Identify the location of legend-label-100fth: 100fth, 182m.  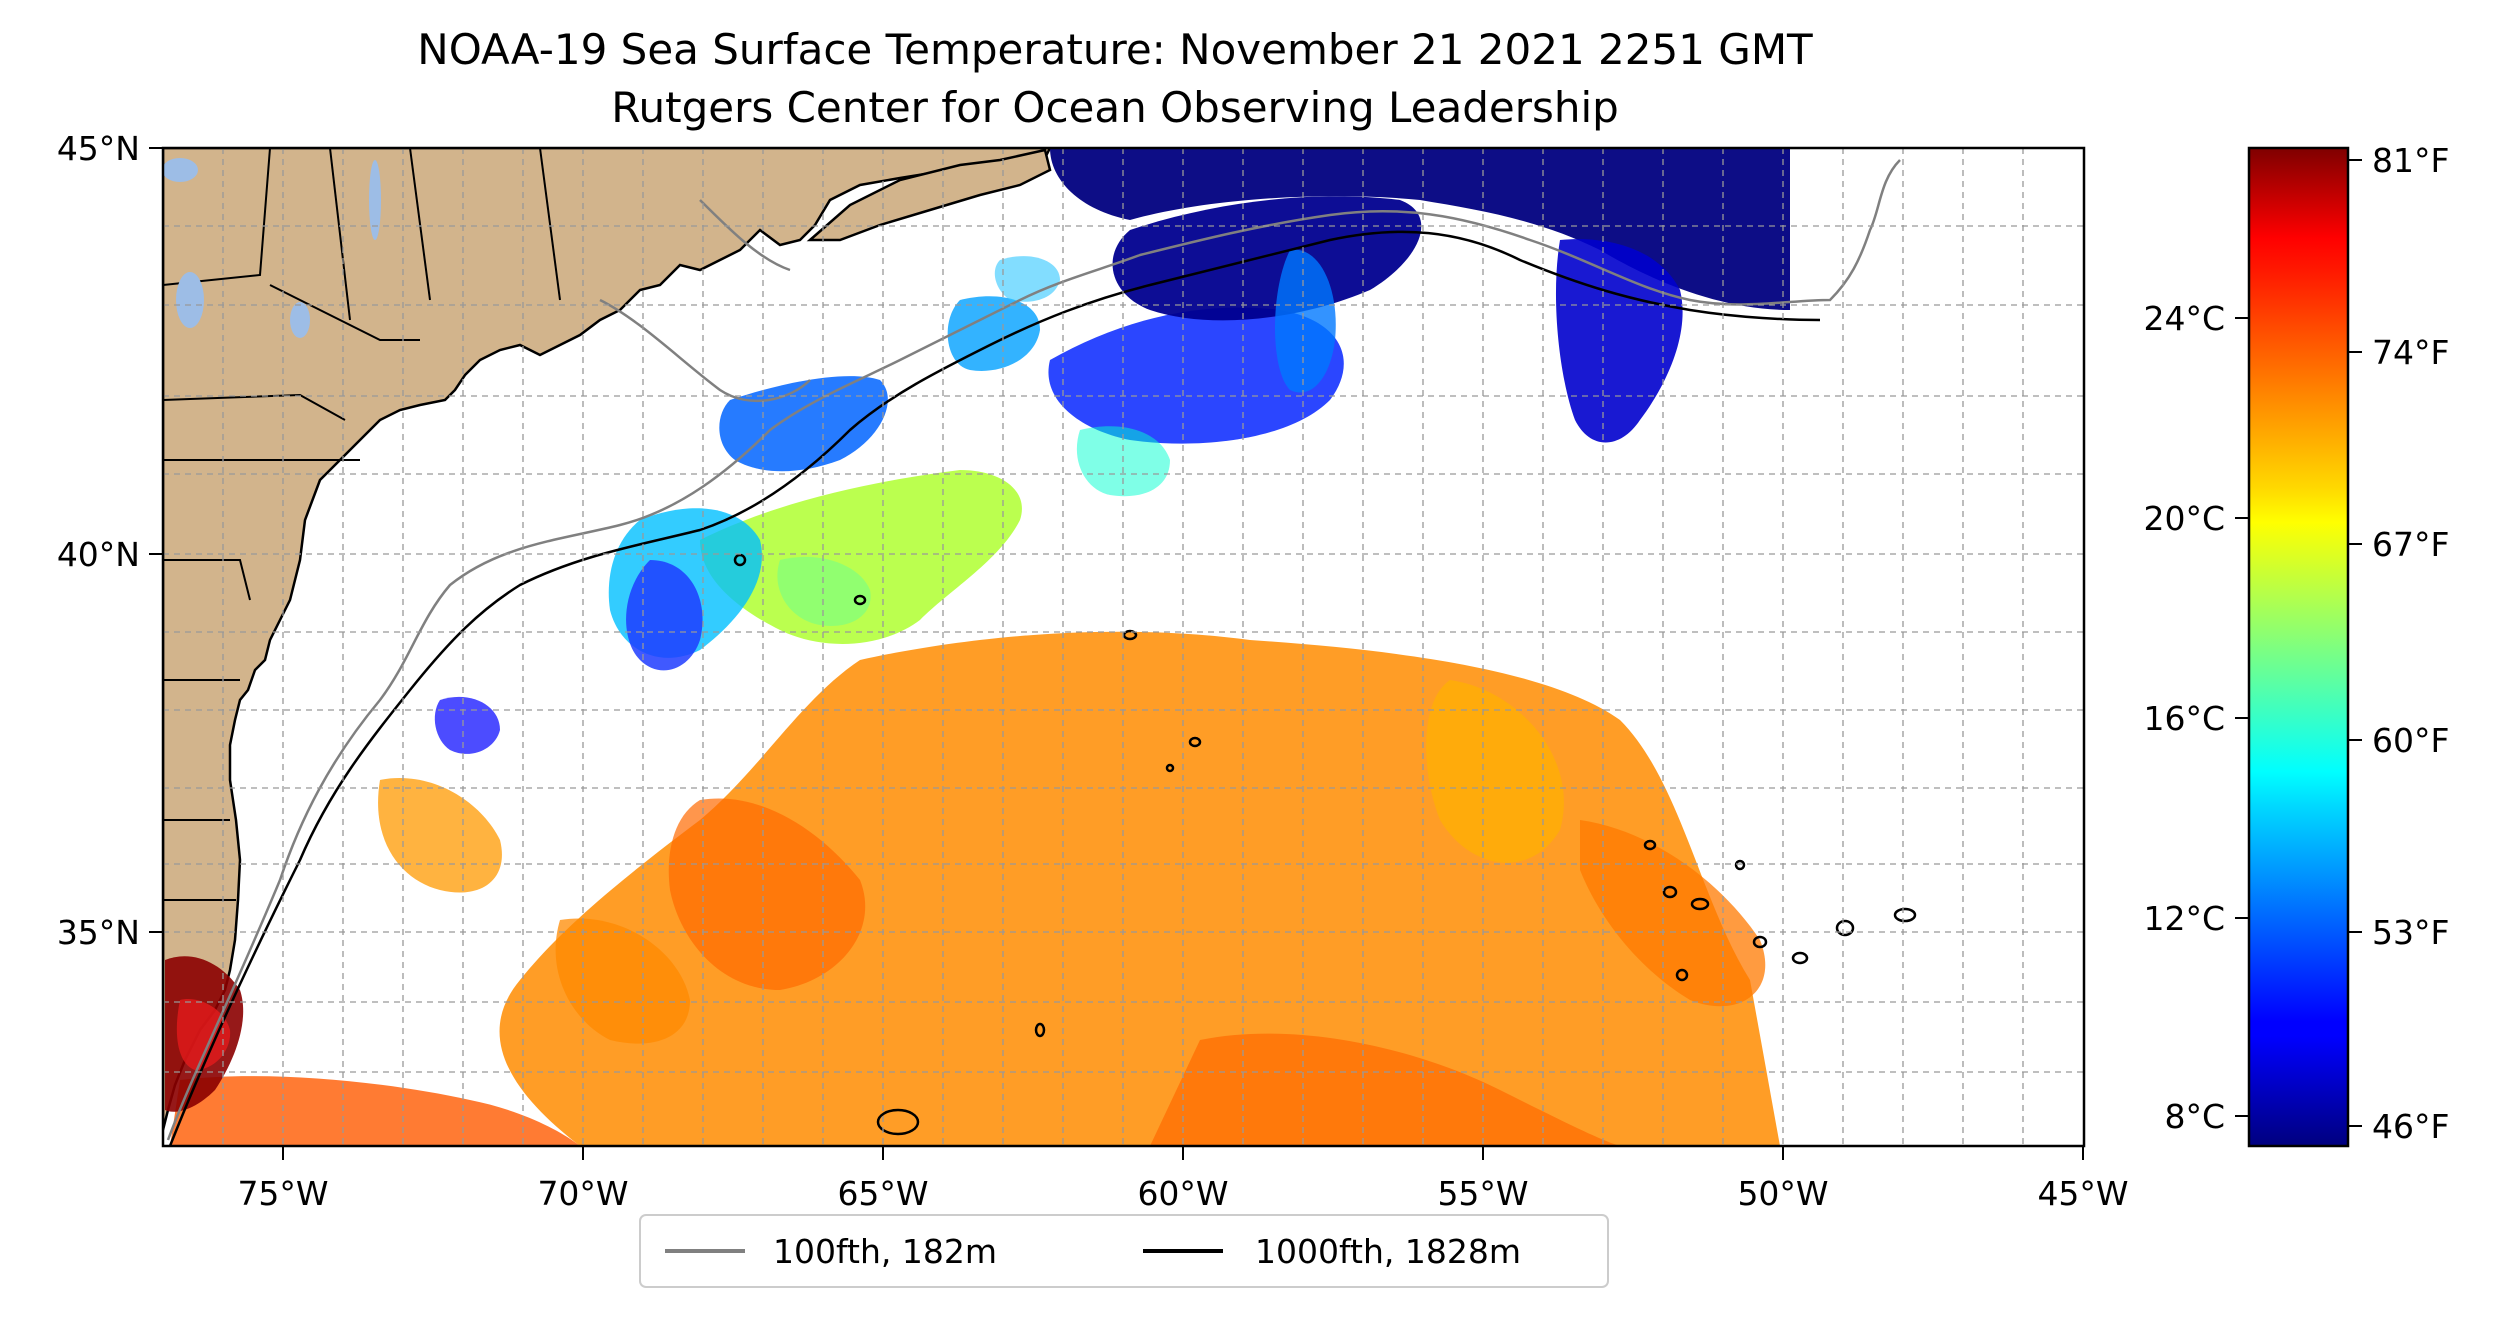
(885, 1251).